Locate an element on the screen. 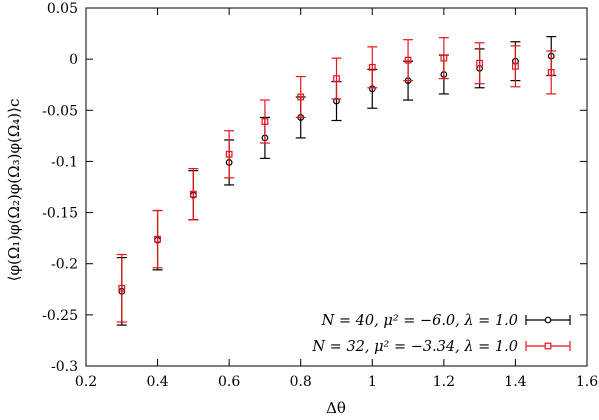 Image resolution: width=599 pixels, height=420 pixels. y-tick-label: -0.05 is located at coordinates (60, 111).